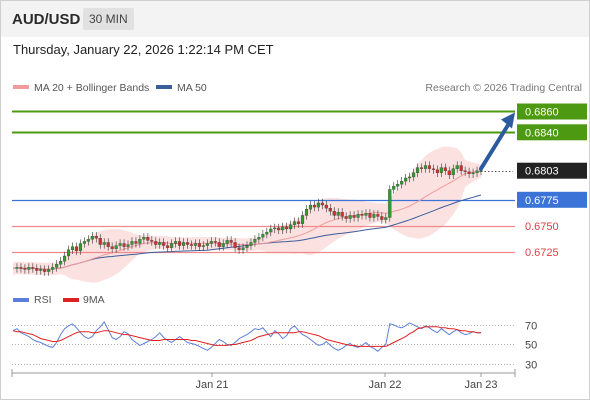 Image resolution: width=590 pixels, height=400 pixels. What do you see at coordinates (21, 300) in the screenshot?
I see `rsi-legend-swatch` at bounding box center [21, 300].